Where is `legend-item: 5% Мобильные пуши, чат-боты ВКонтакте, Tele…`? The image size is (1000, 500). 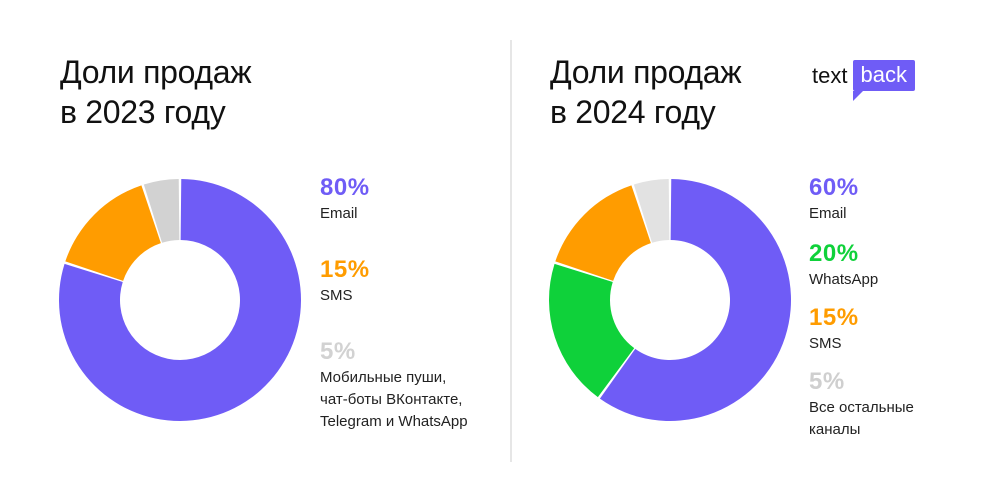
legend-item: 5% Мобильные пуши, чат-боты ВКонтакте, Tele… is located at coordinates (420, 385).